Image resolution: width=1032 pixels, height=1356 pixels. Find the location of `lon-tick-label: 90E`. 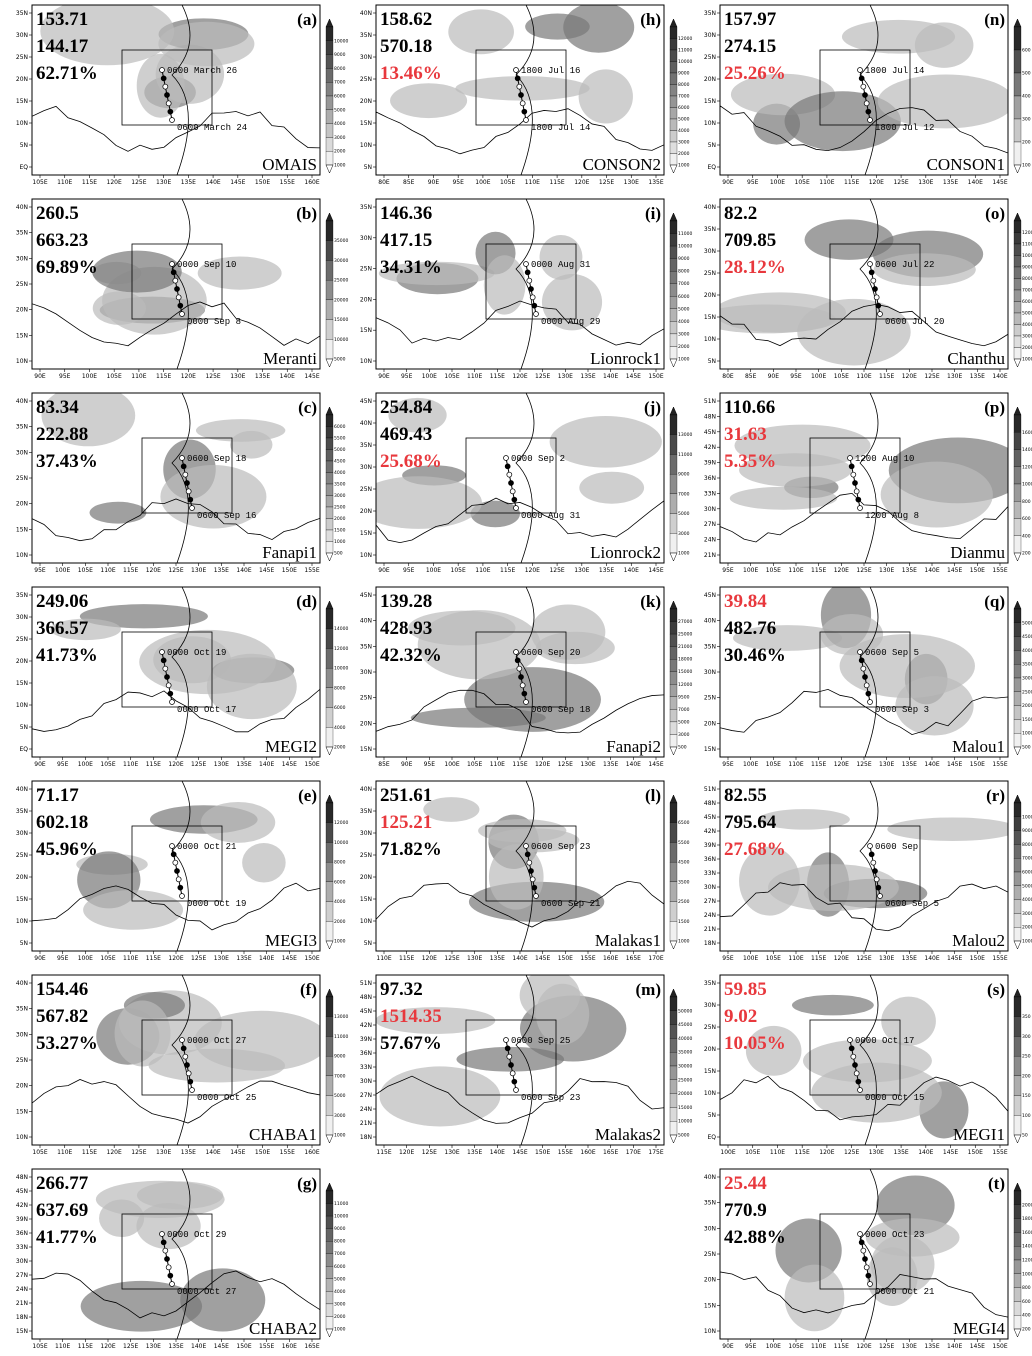

lon-tick-label: 90E is located at coordinates (40, 376).